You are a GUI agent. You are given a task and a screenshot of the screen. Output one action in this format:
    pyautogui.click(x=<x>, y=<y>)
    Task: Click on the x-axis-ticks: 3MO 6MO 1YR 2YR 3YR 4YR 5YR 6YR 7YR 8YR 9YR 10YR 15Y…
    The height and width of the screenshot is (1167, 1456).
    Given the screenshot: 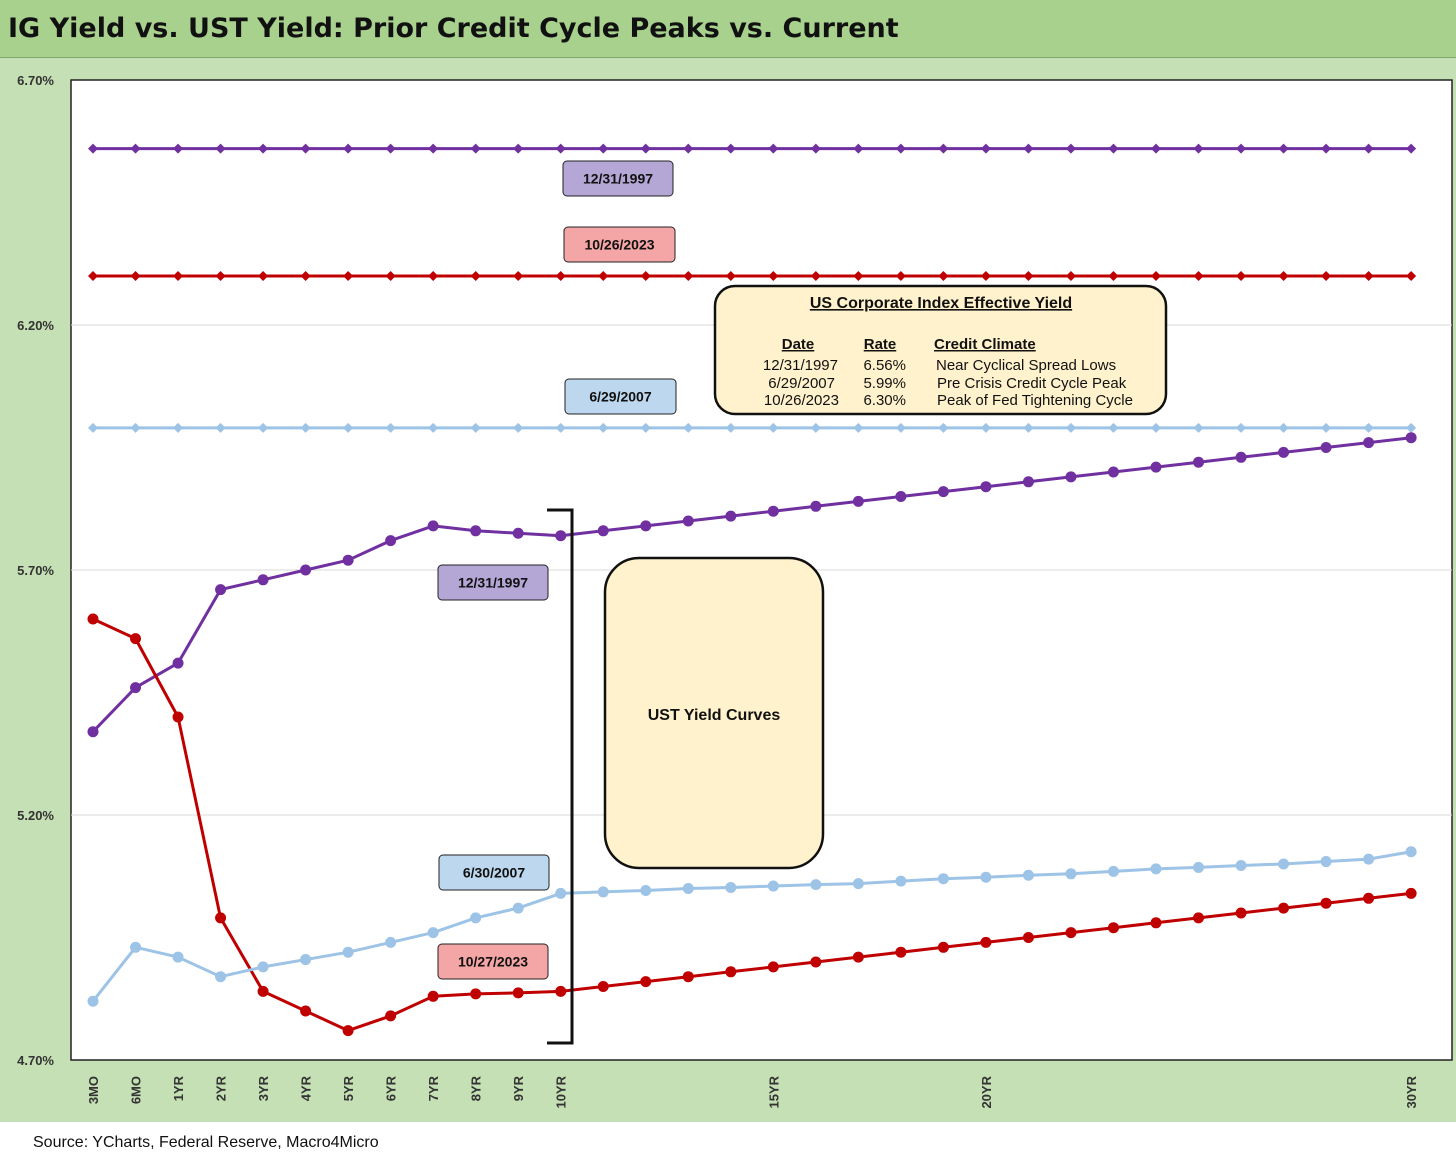 What is the action you would take?
    pyautogui.click(x=752, y=1091)
    